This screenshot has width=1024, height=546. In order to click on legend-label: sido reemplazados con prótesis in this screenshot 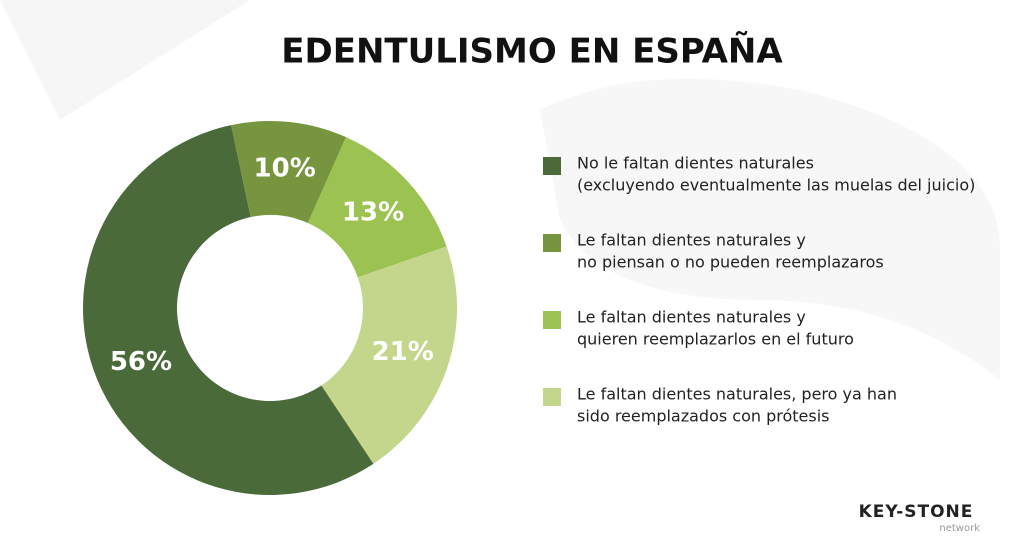, I will do `click(703, 416)`.